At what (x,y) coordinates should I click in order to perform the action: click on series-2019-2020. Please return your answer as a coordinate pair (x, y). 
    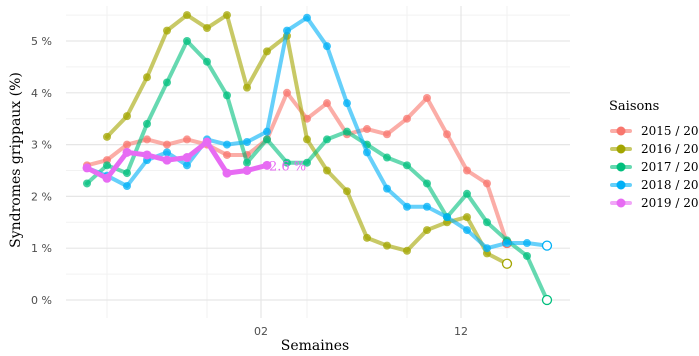
    Looking at the image, I should click on (177, 160).